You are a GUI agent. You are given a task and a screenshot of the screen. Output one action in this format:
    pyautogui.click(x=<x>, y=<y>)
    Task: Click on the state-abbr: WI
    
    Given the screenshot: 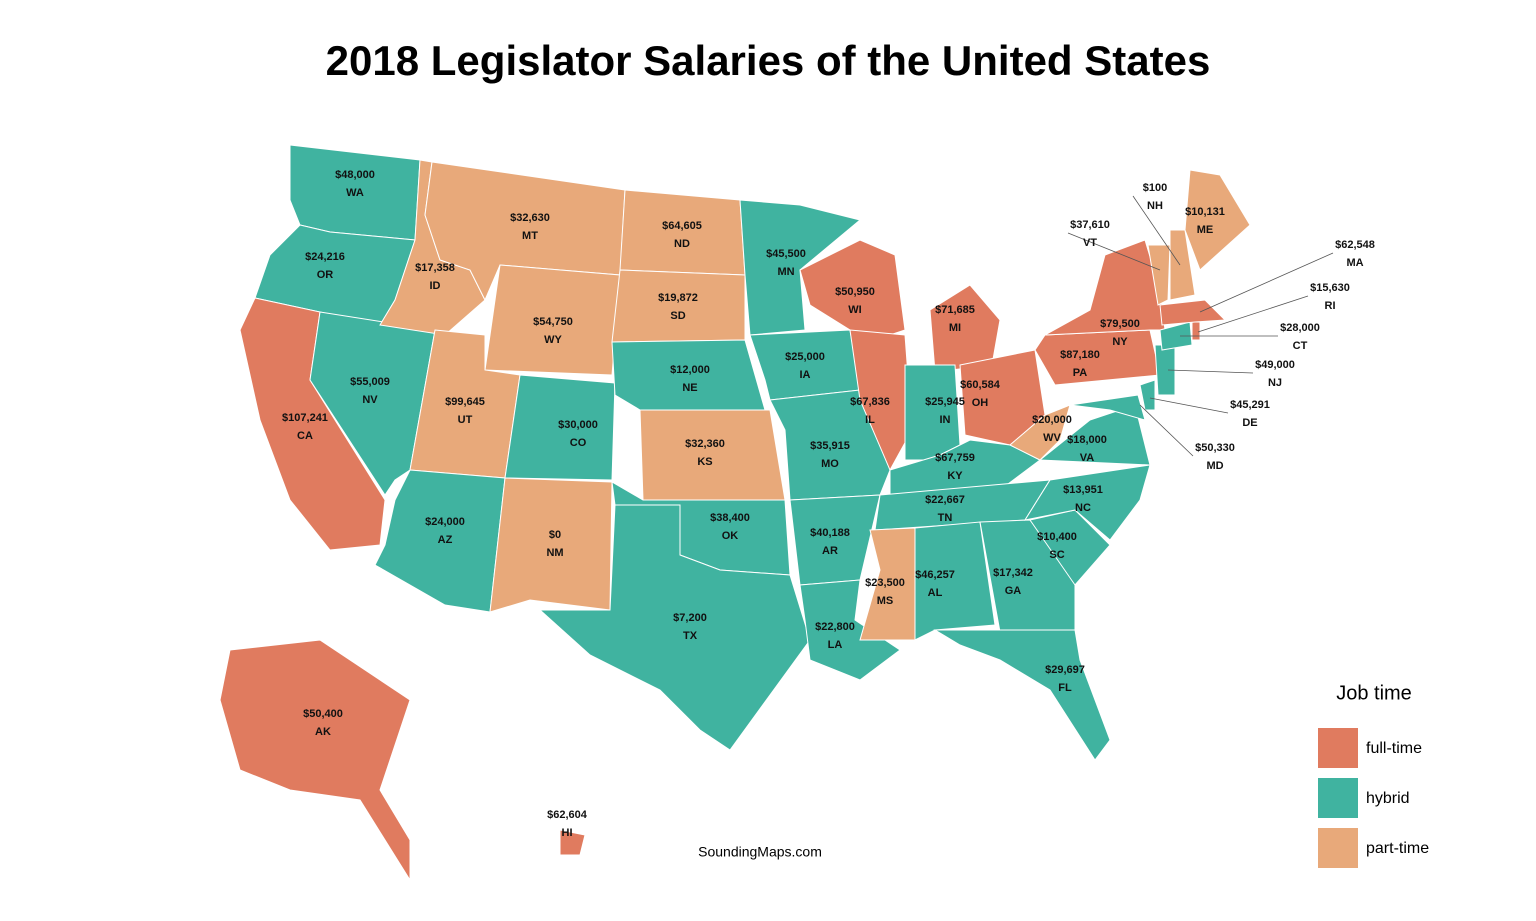 What is the action you would take?
    pyautogui.click(x=854, y=310)
    